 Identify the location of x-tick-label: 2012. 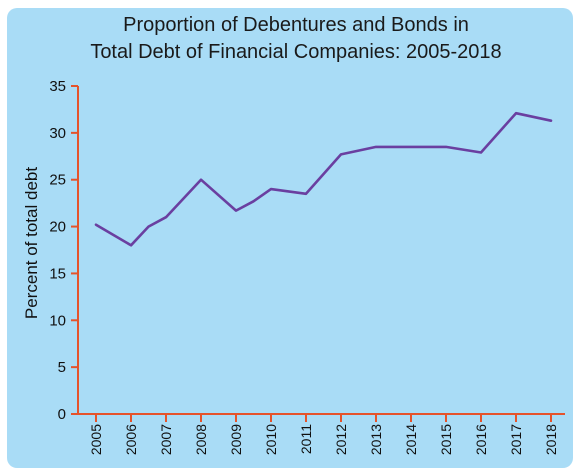
(341, 439).